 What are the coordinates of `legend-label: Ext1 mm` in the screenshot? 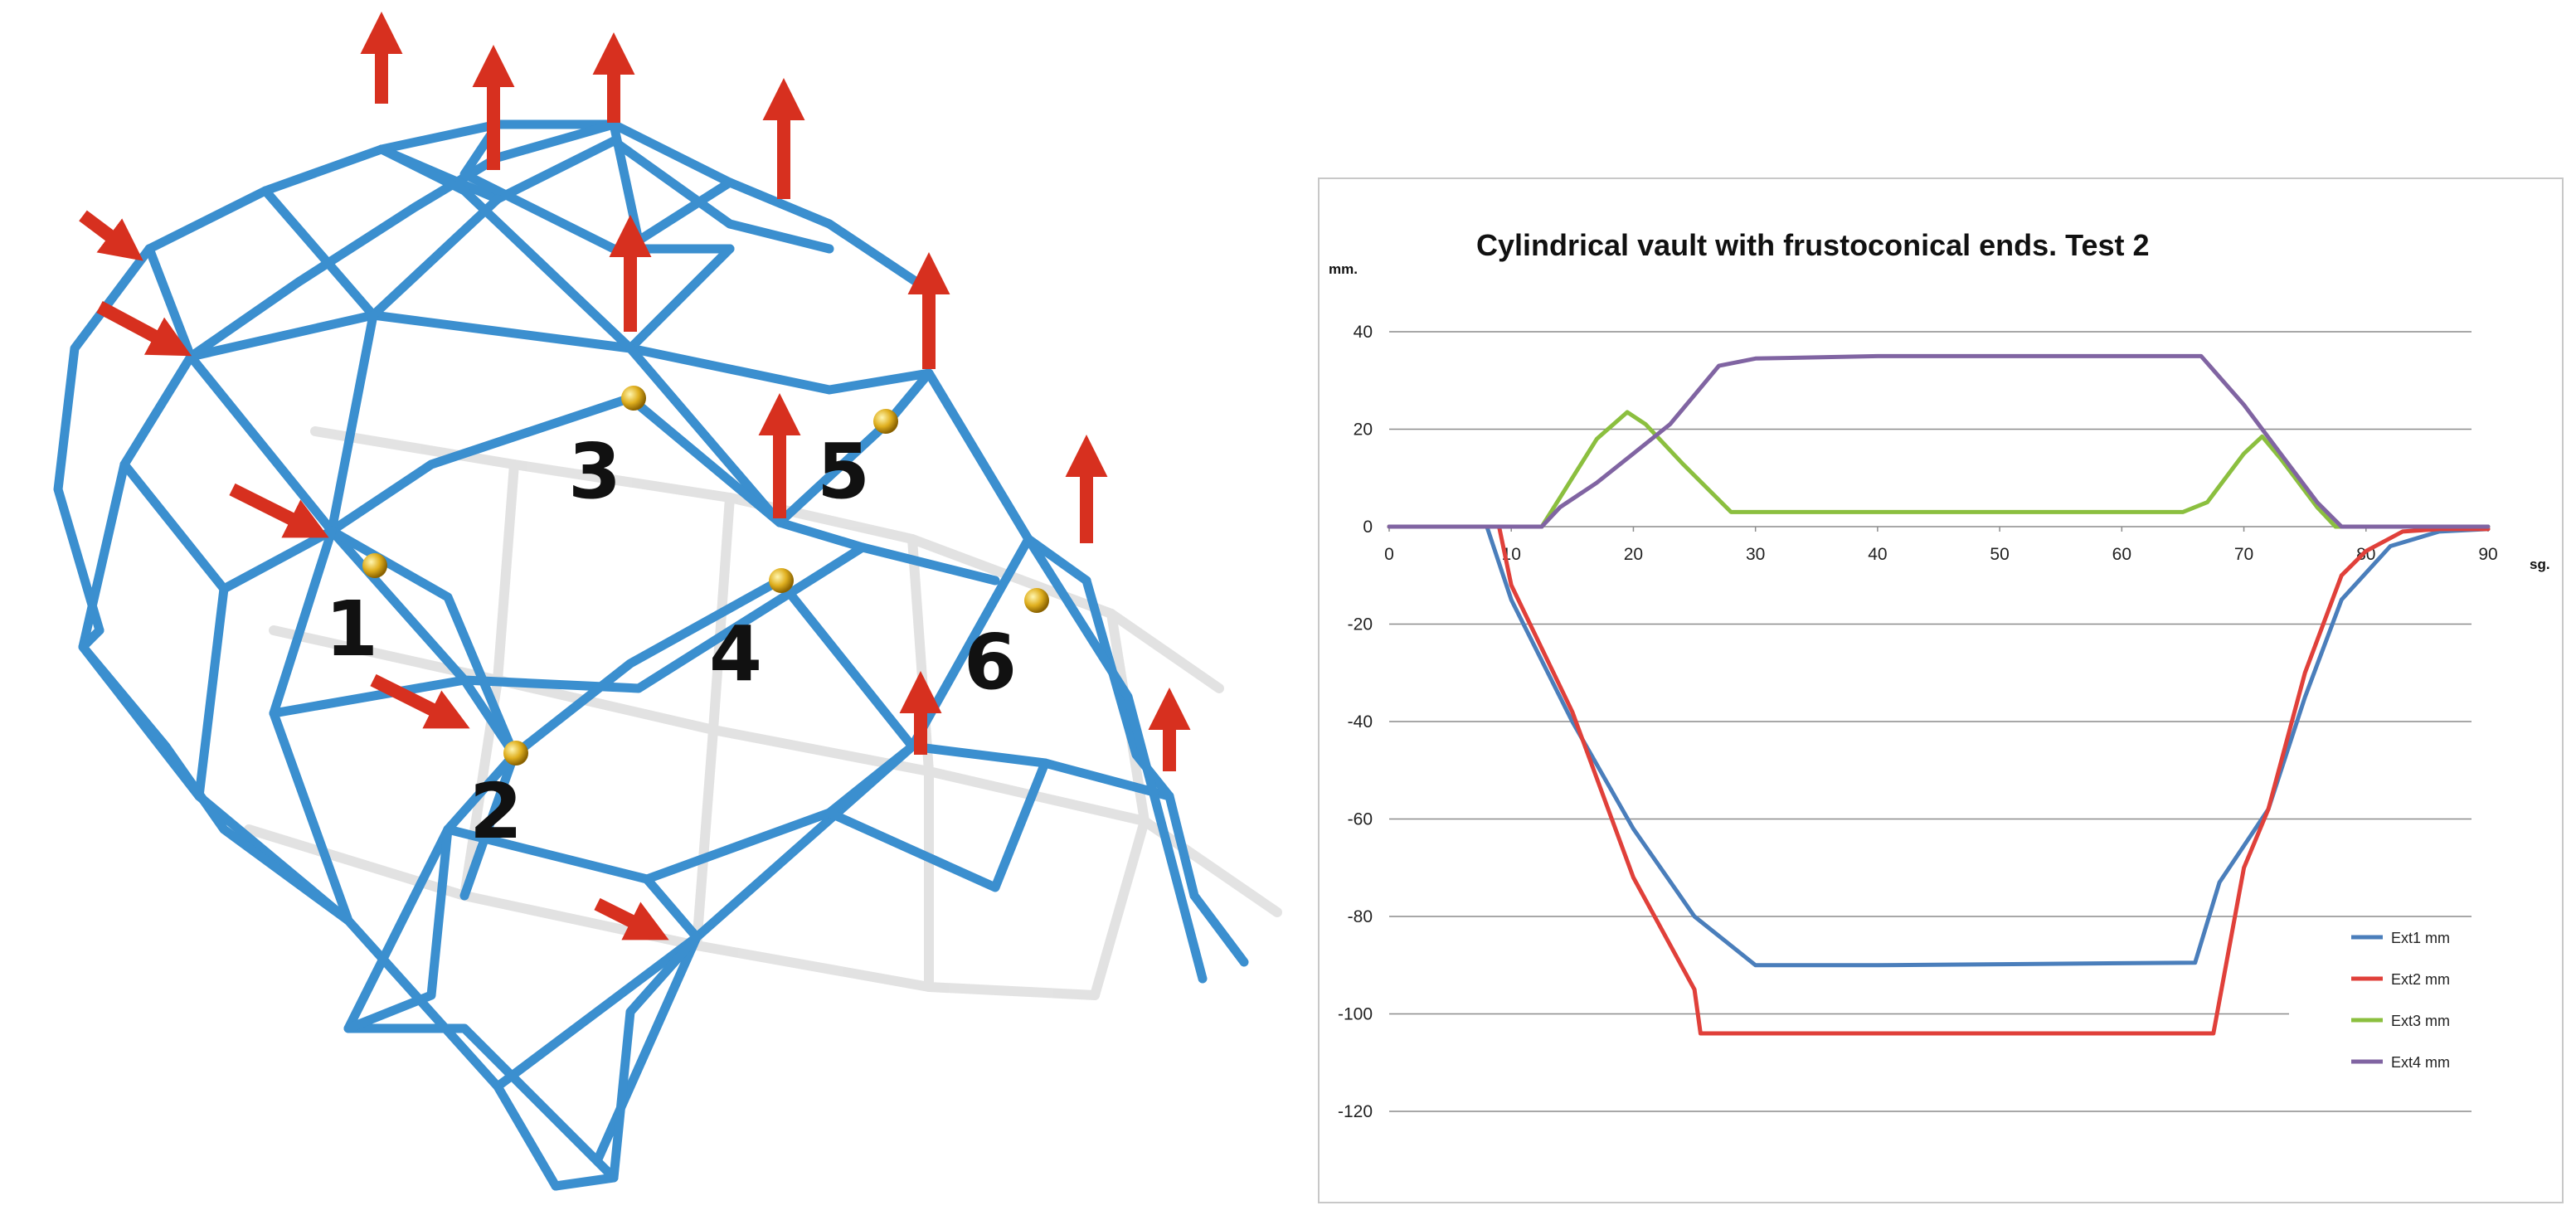 It's located at (2421, 938).